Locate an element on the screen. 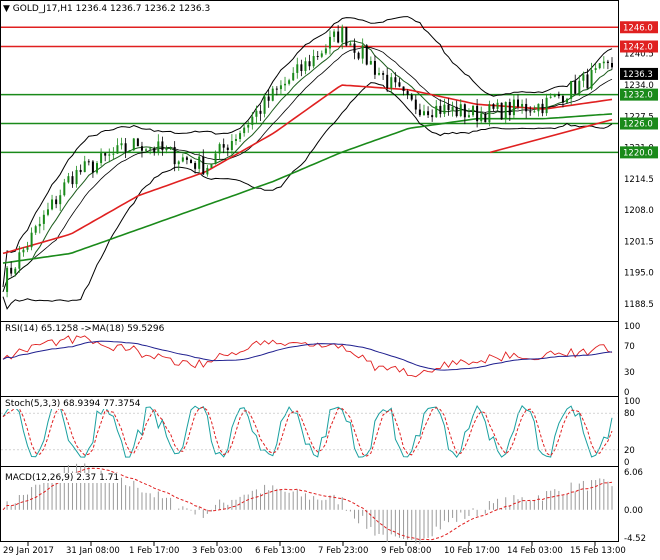 This screenshot has height=560, width=660. rsi-plot is located at coordinates (307, 356).